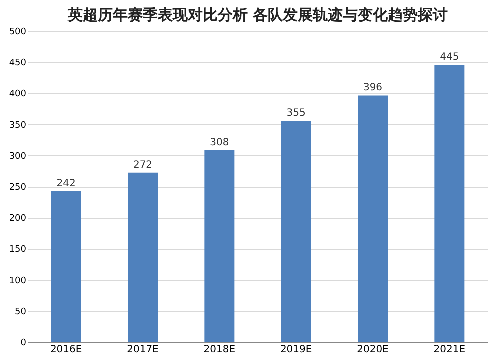  Describe the element at coordinates (18, 95) in the screenshot. I see `y-tick-label: 400` at that location.